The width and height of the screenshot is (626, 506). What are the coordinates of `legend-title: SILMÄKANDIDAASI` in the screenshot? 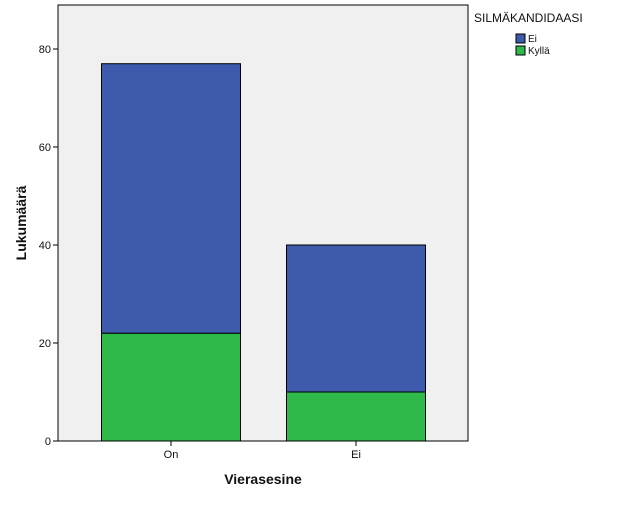 It's located at (528, 18).